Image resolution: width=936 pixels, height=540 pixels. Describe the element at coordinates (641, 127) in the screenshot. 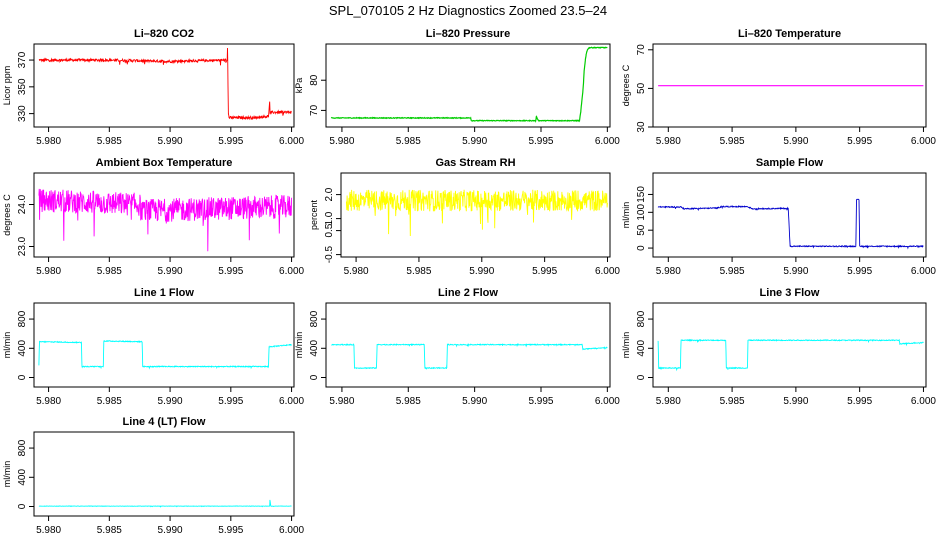

I see `y-tick-label: 30` at that location.